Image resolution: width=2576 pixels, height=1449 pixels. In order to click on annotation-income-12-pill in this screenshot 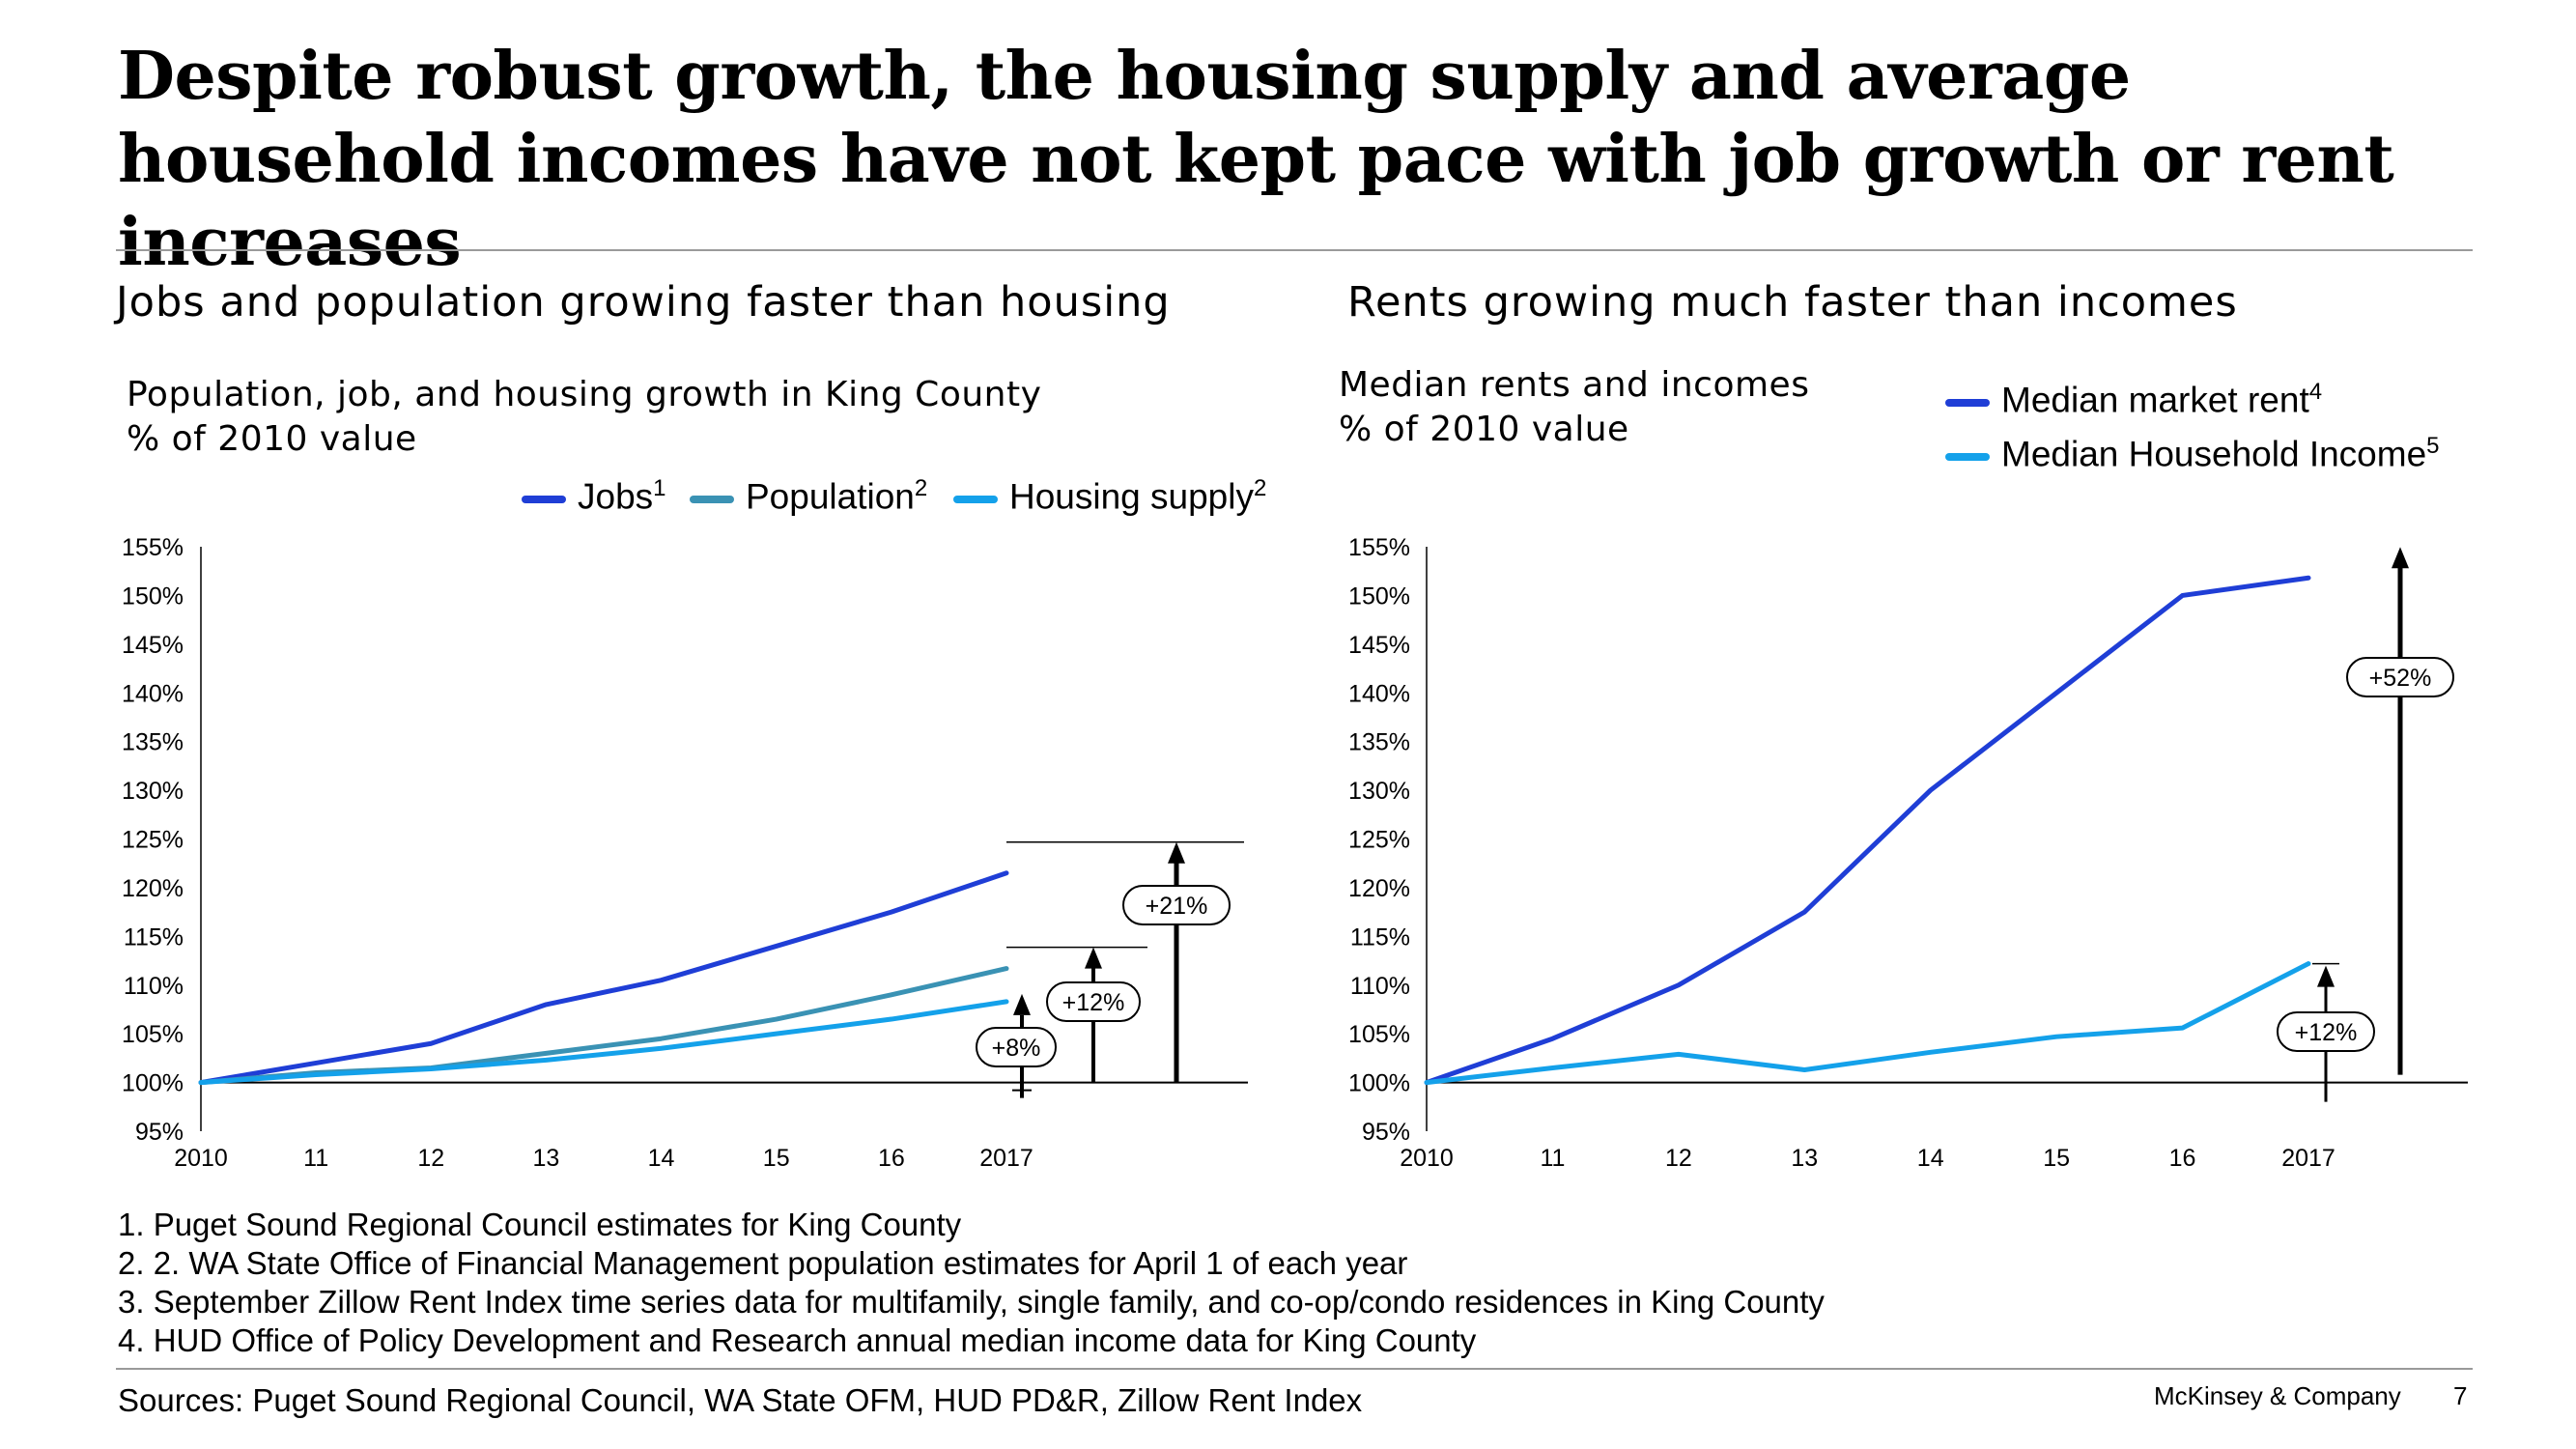, I will do `click(2326, 1031)`.